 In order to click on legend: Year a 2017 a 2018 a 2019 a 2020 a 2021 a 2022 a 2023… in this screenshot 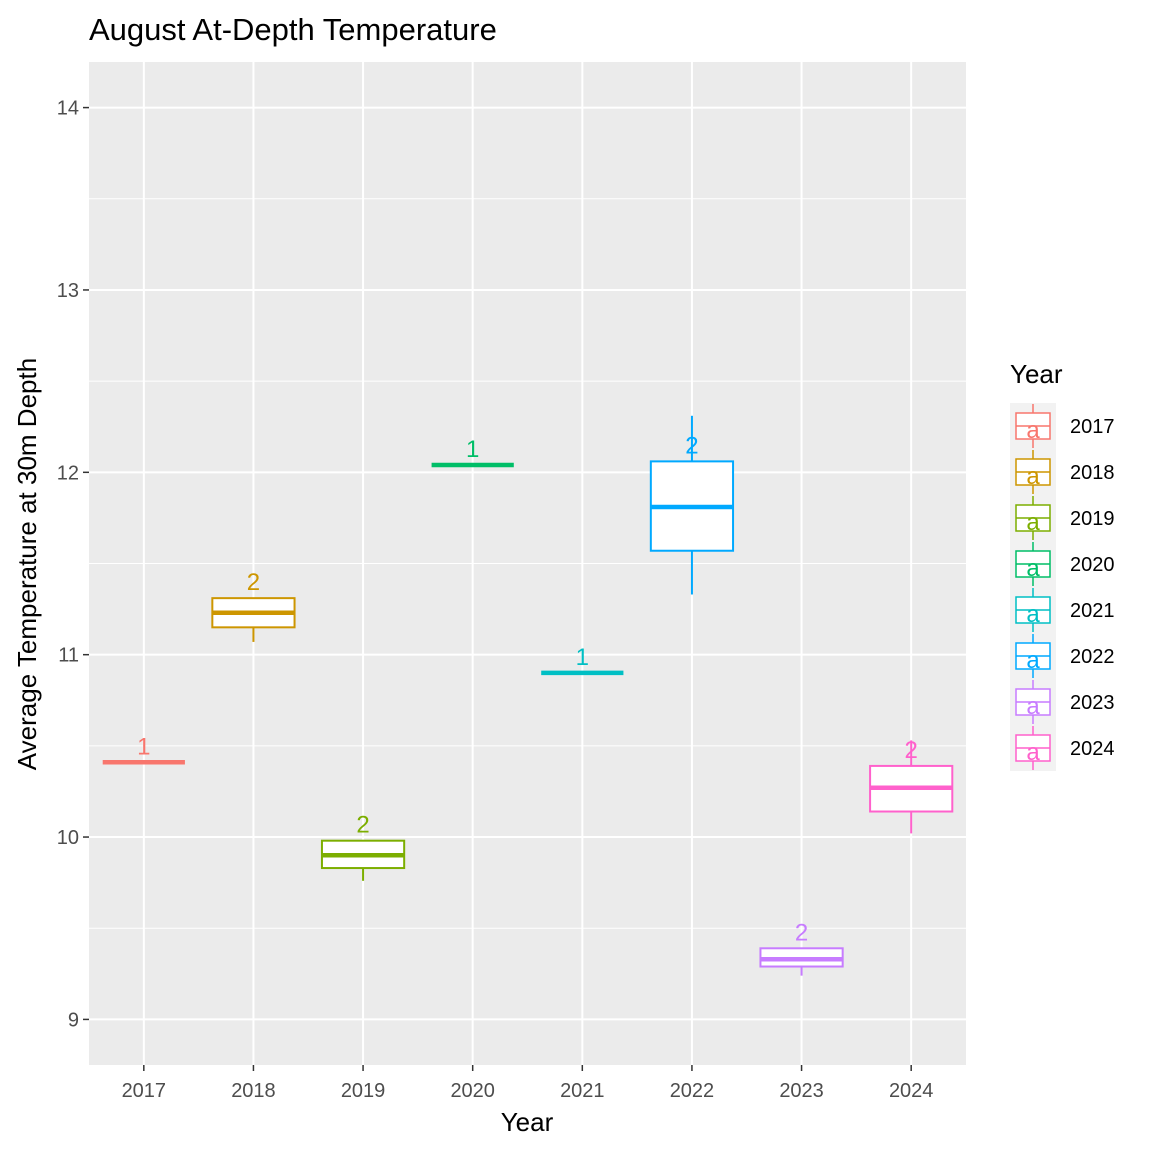, I will do `click(1062, 565)`.